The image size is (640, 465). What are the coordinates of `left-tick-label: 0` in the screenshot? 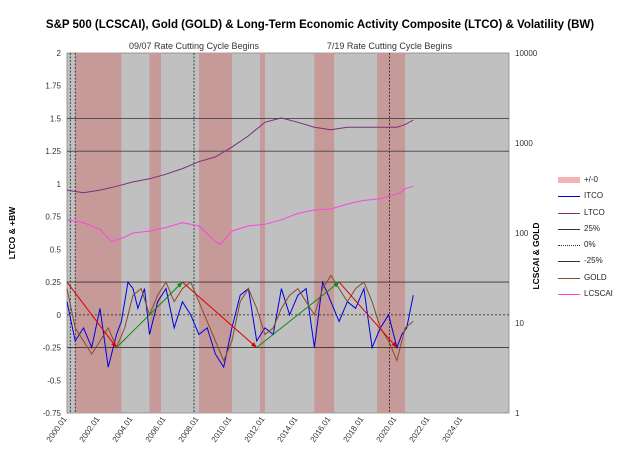 It's located at (59, 315).